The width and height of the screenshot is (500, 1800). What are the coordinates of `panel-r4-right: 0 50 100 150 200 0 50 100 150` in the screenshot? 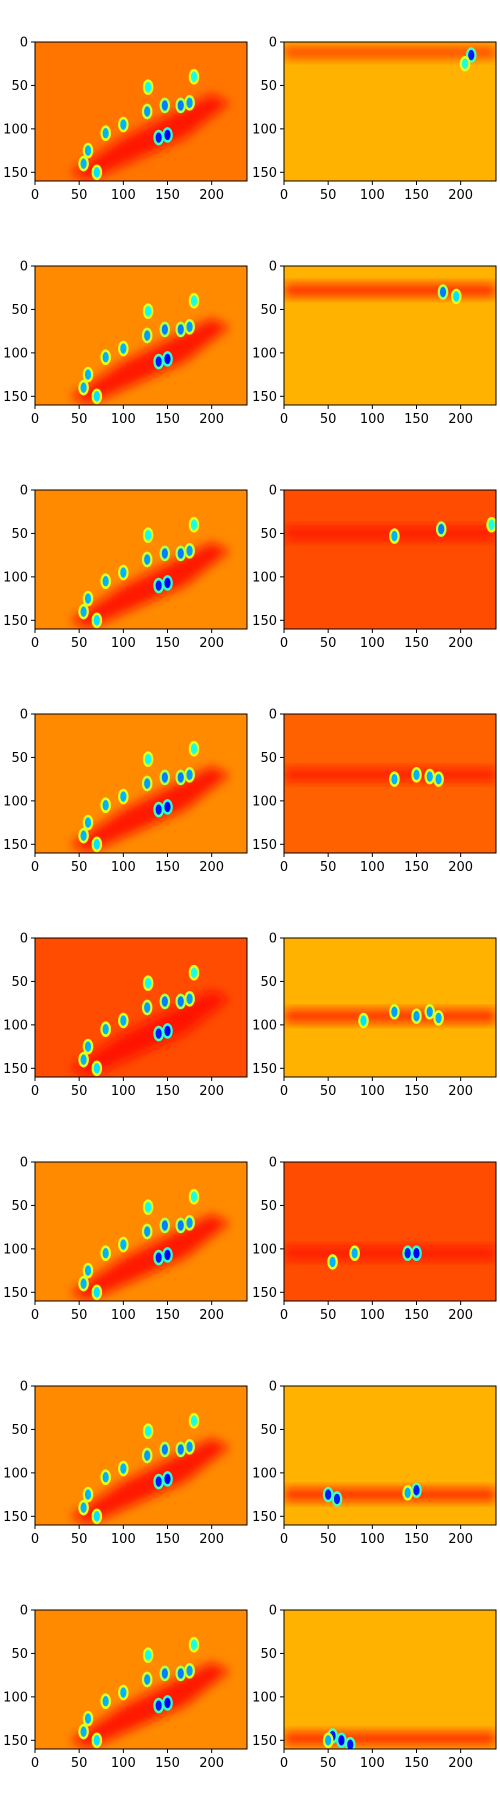 It's located at (374, 791).